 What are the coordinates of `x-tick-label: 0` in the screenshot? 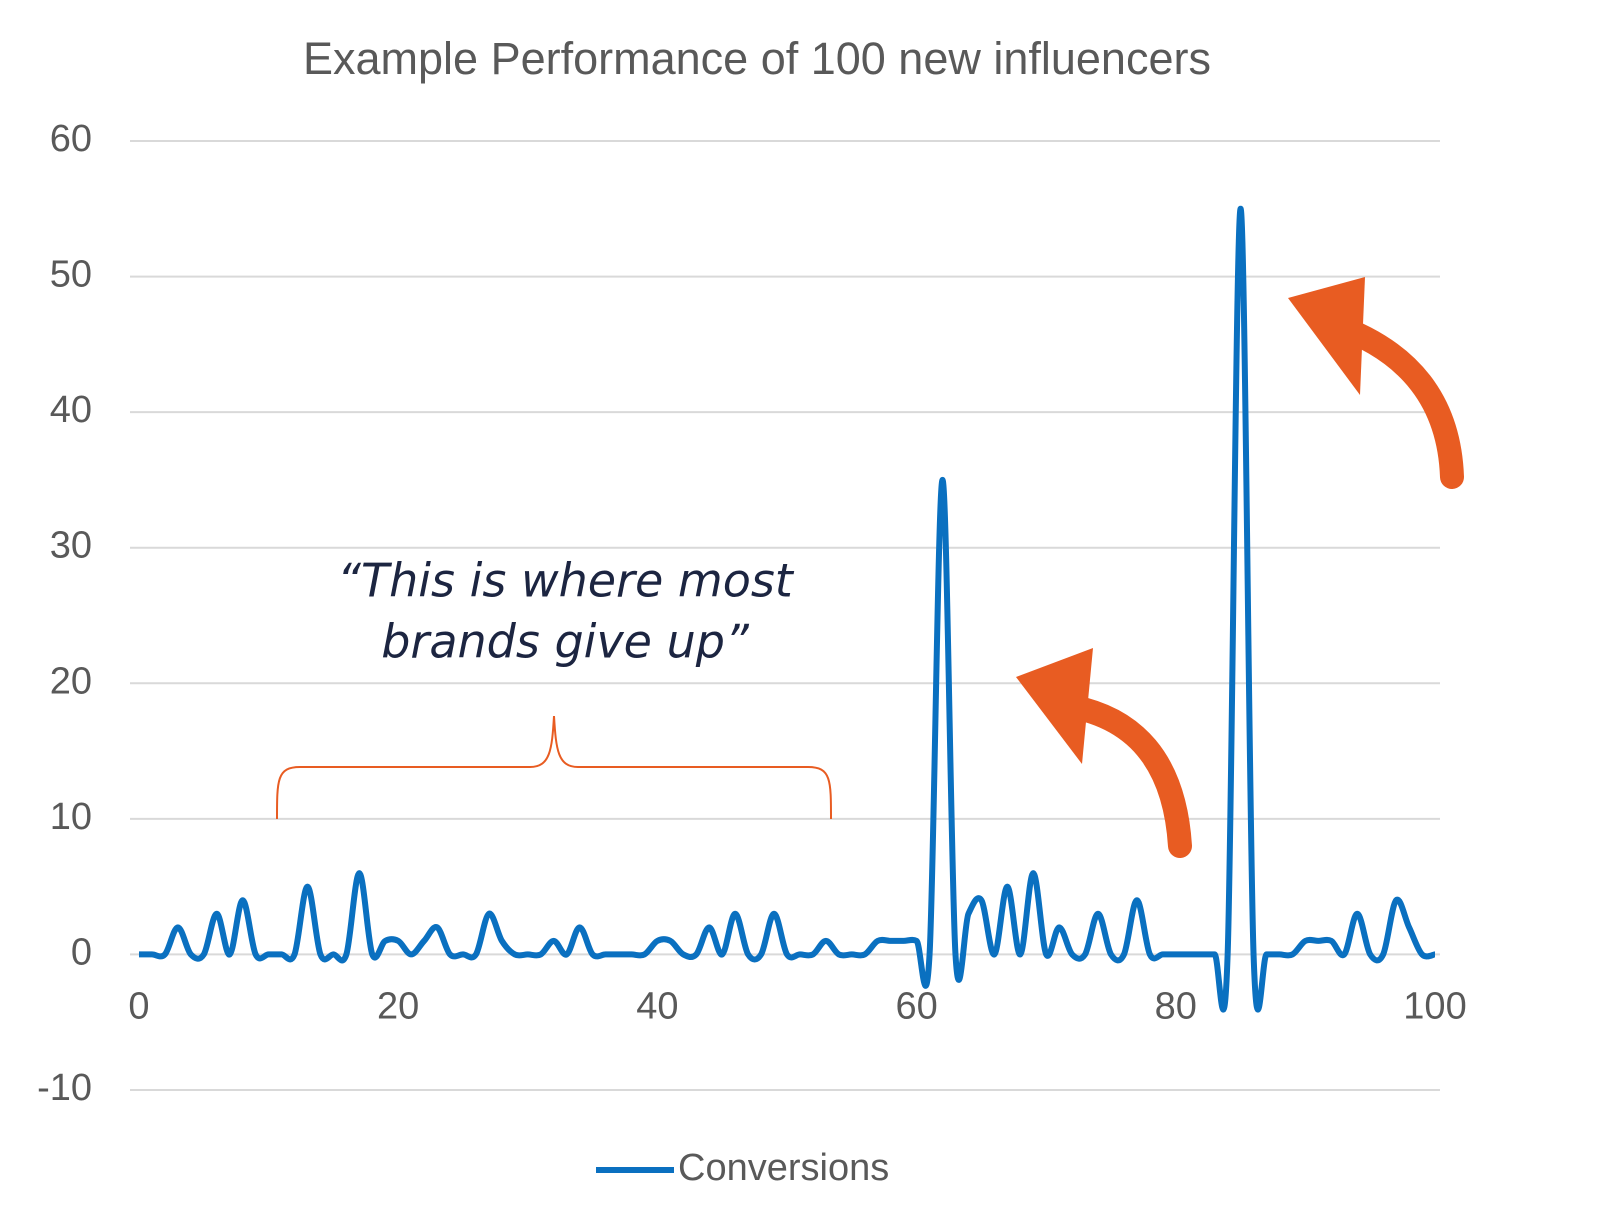 It's located at (138, 1006).